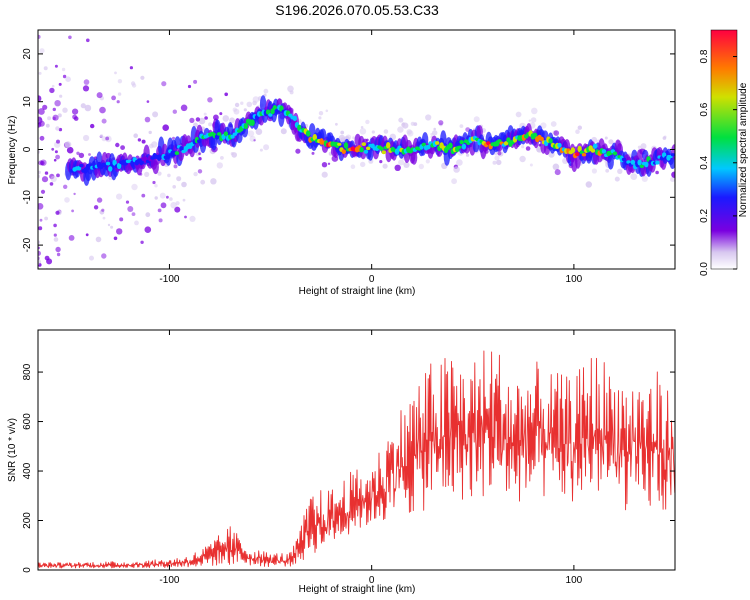  I want to click on snr-x-tick-label: 100, so click(574, 580).